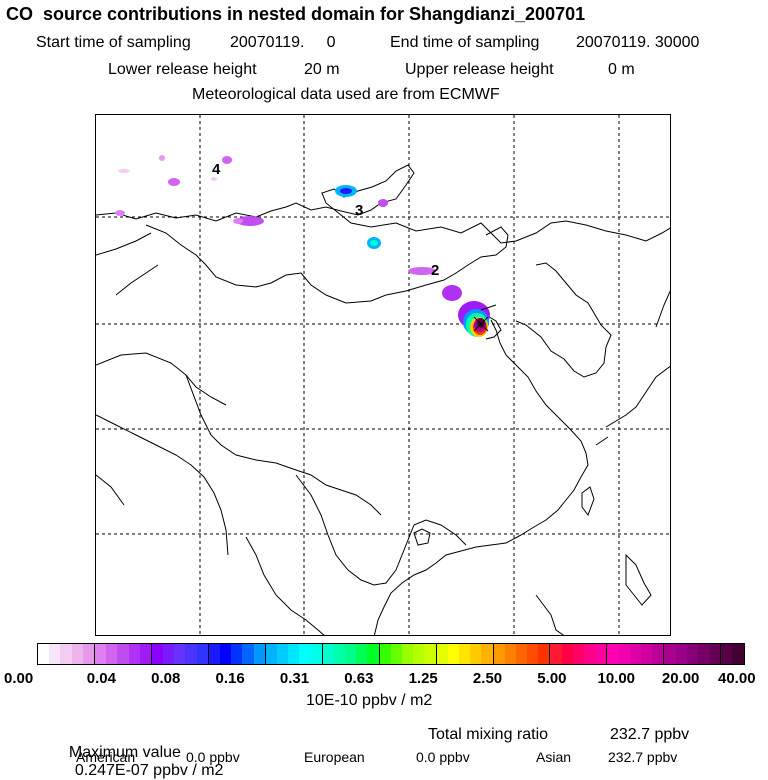  What do you see at coordinates (101, 678) in the screenshot?
I see `colorbar-tick-label: 0.04` at bounding box center [101, 678].